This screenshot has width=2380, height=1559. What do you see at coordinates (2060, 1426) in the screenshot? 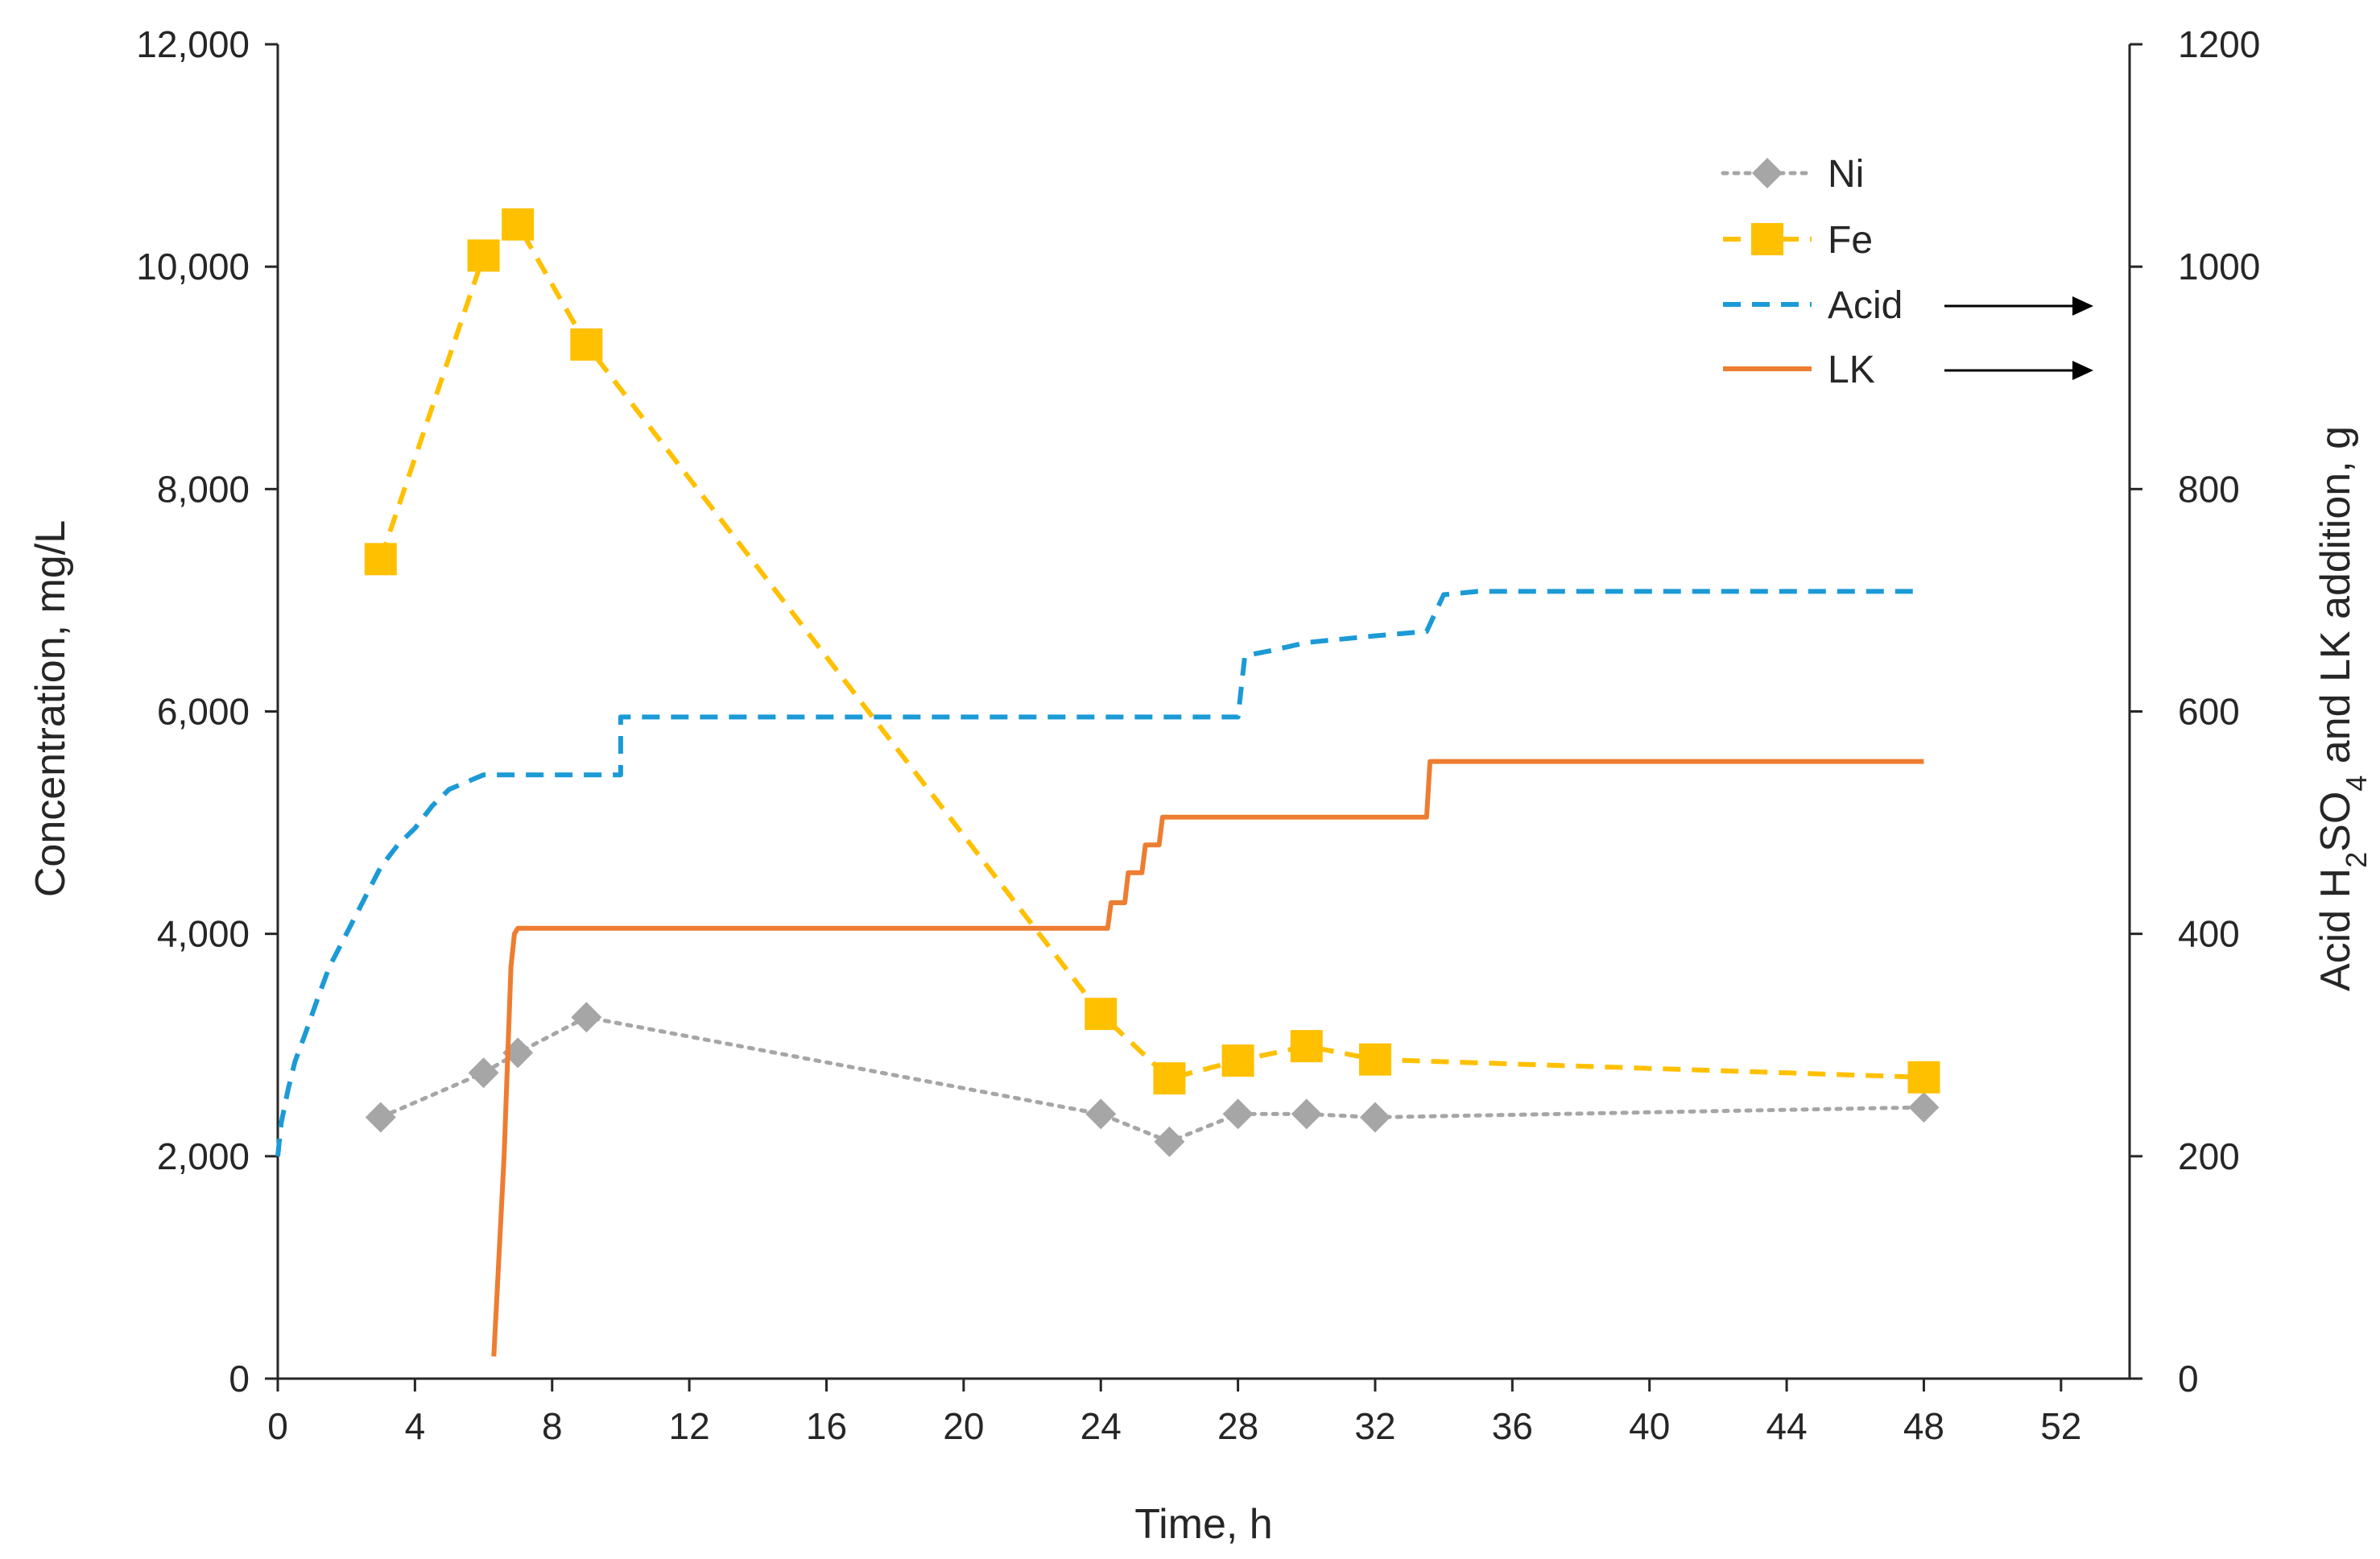
I see `x-tick-label: 52` at bounding box center [2060, 1426].